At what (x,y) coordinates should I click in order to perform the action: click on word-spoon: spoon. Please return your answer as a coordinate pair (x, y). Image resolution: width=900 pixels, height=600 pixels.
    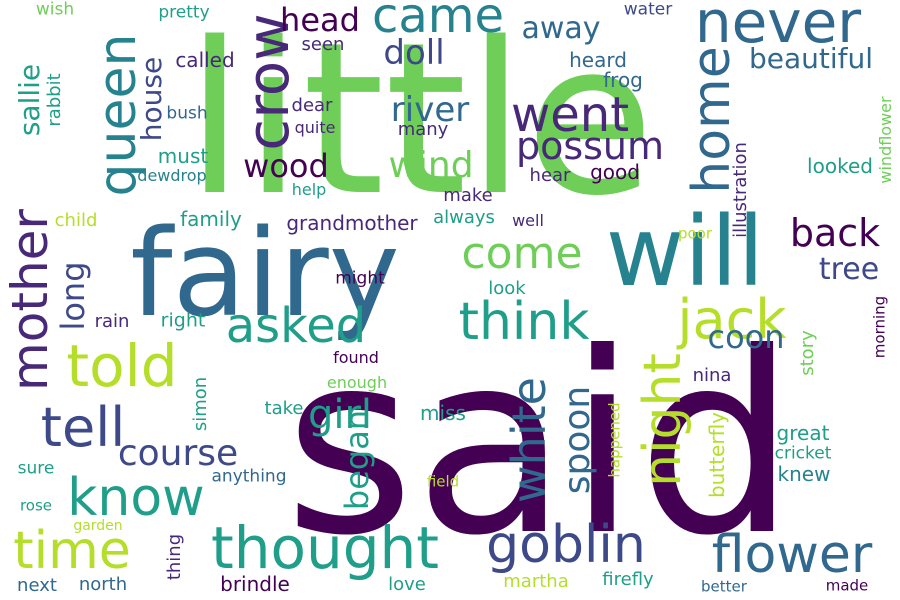
    Looking at the image, I should click on (577, 440).